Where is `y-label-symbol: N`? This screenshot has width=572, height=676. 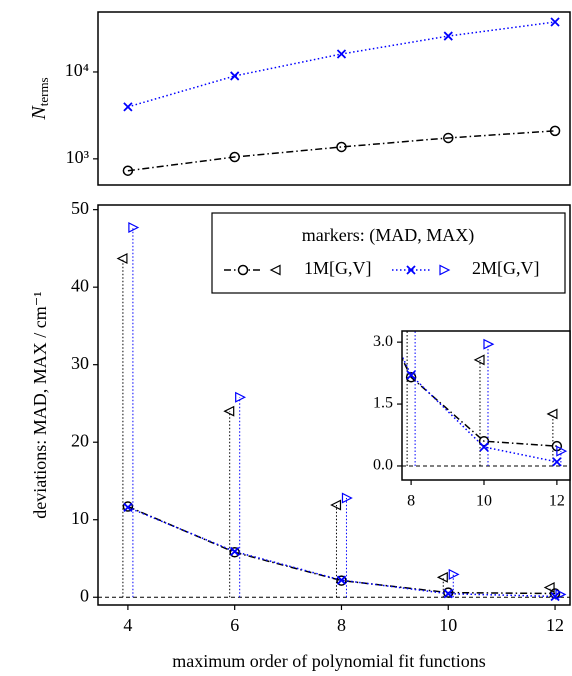
y-label-symbol: N is located at coordinates (39, 113).